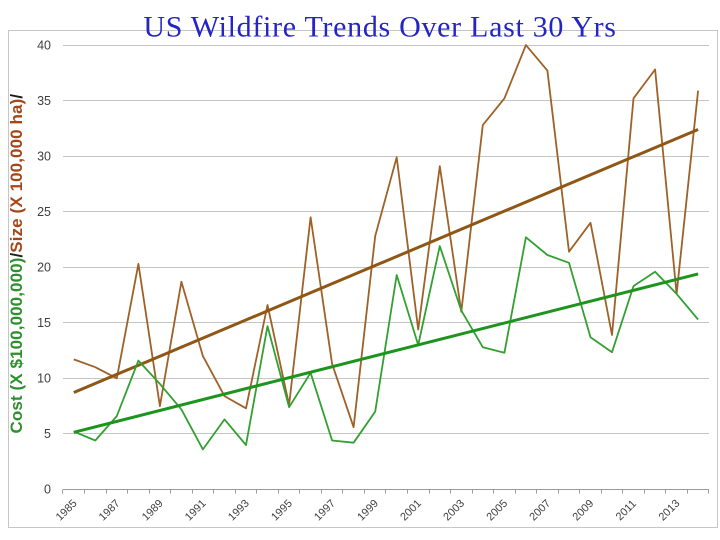 The width and height of the screenshot is (720, 540). I want to click on svg-text: 40, so click(44, 45).